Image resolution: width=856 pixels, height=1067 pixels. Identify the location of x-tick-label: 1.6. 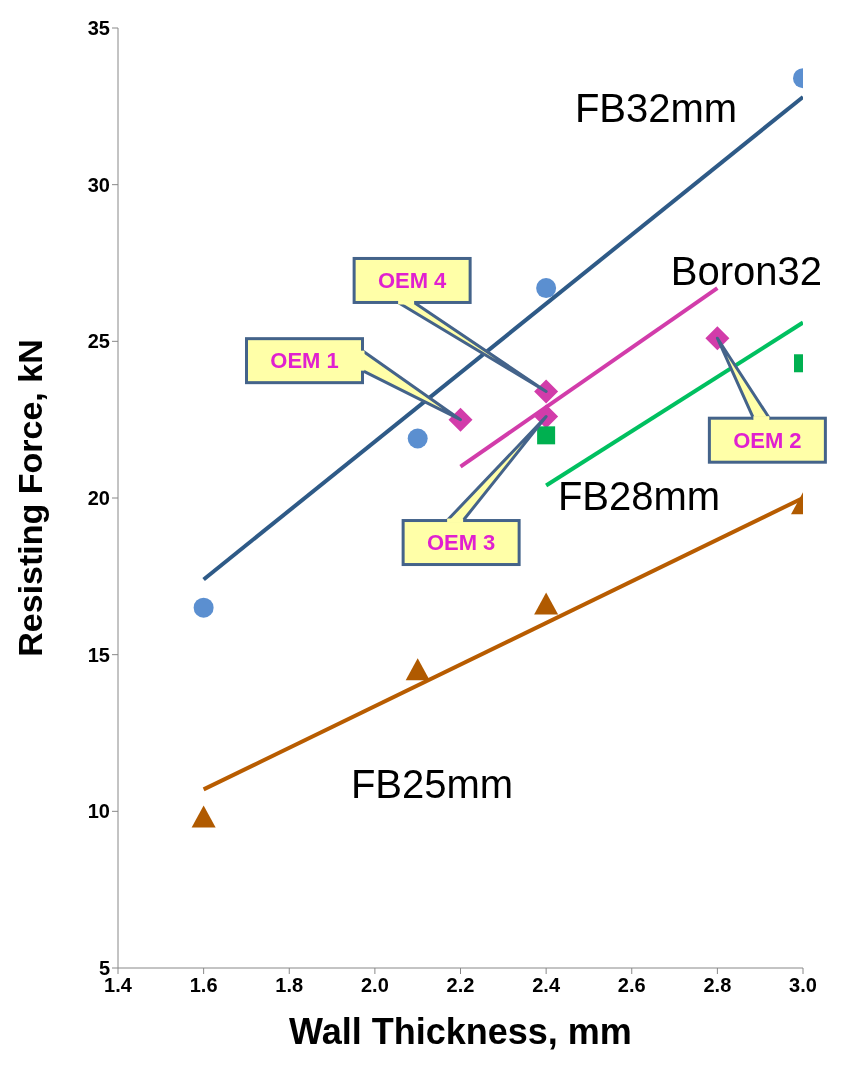
(203, 985).